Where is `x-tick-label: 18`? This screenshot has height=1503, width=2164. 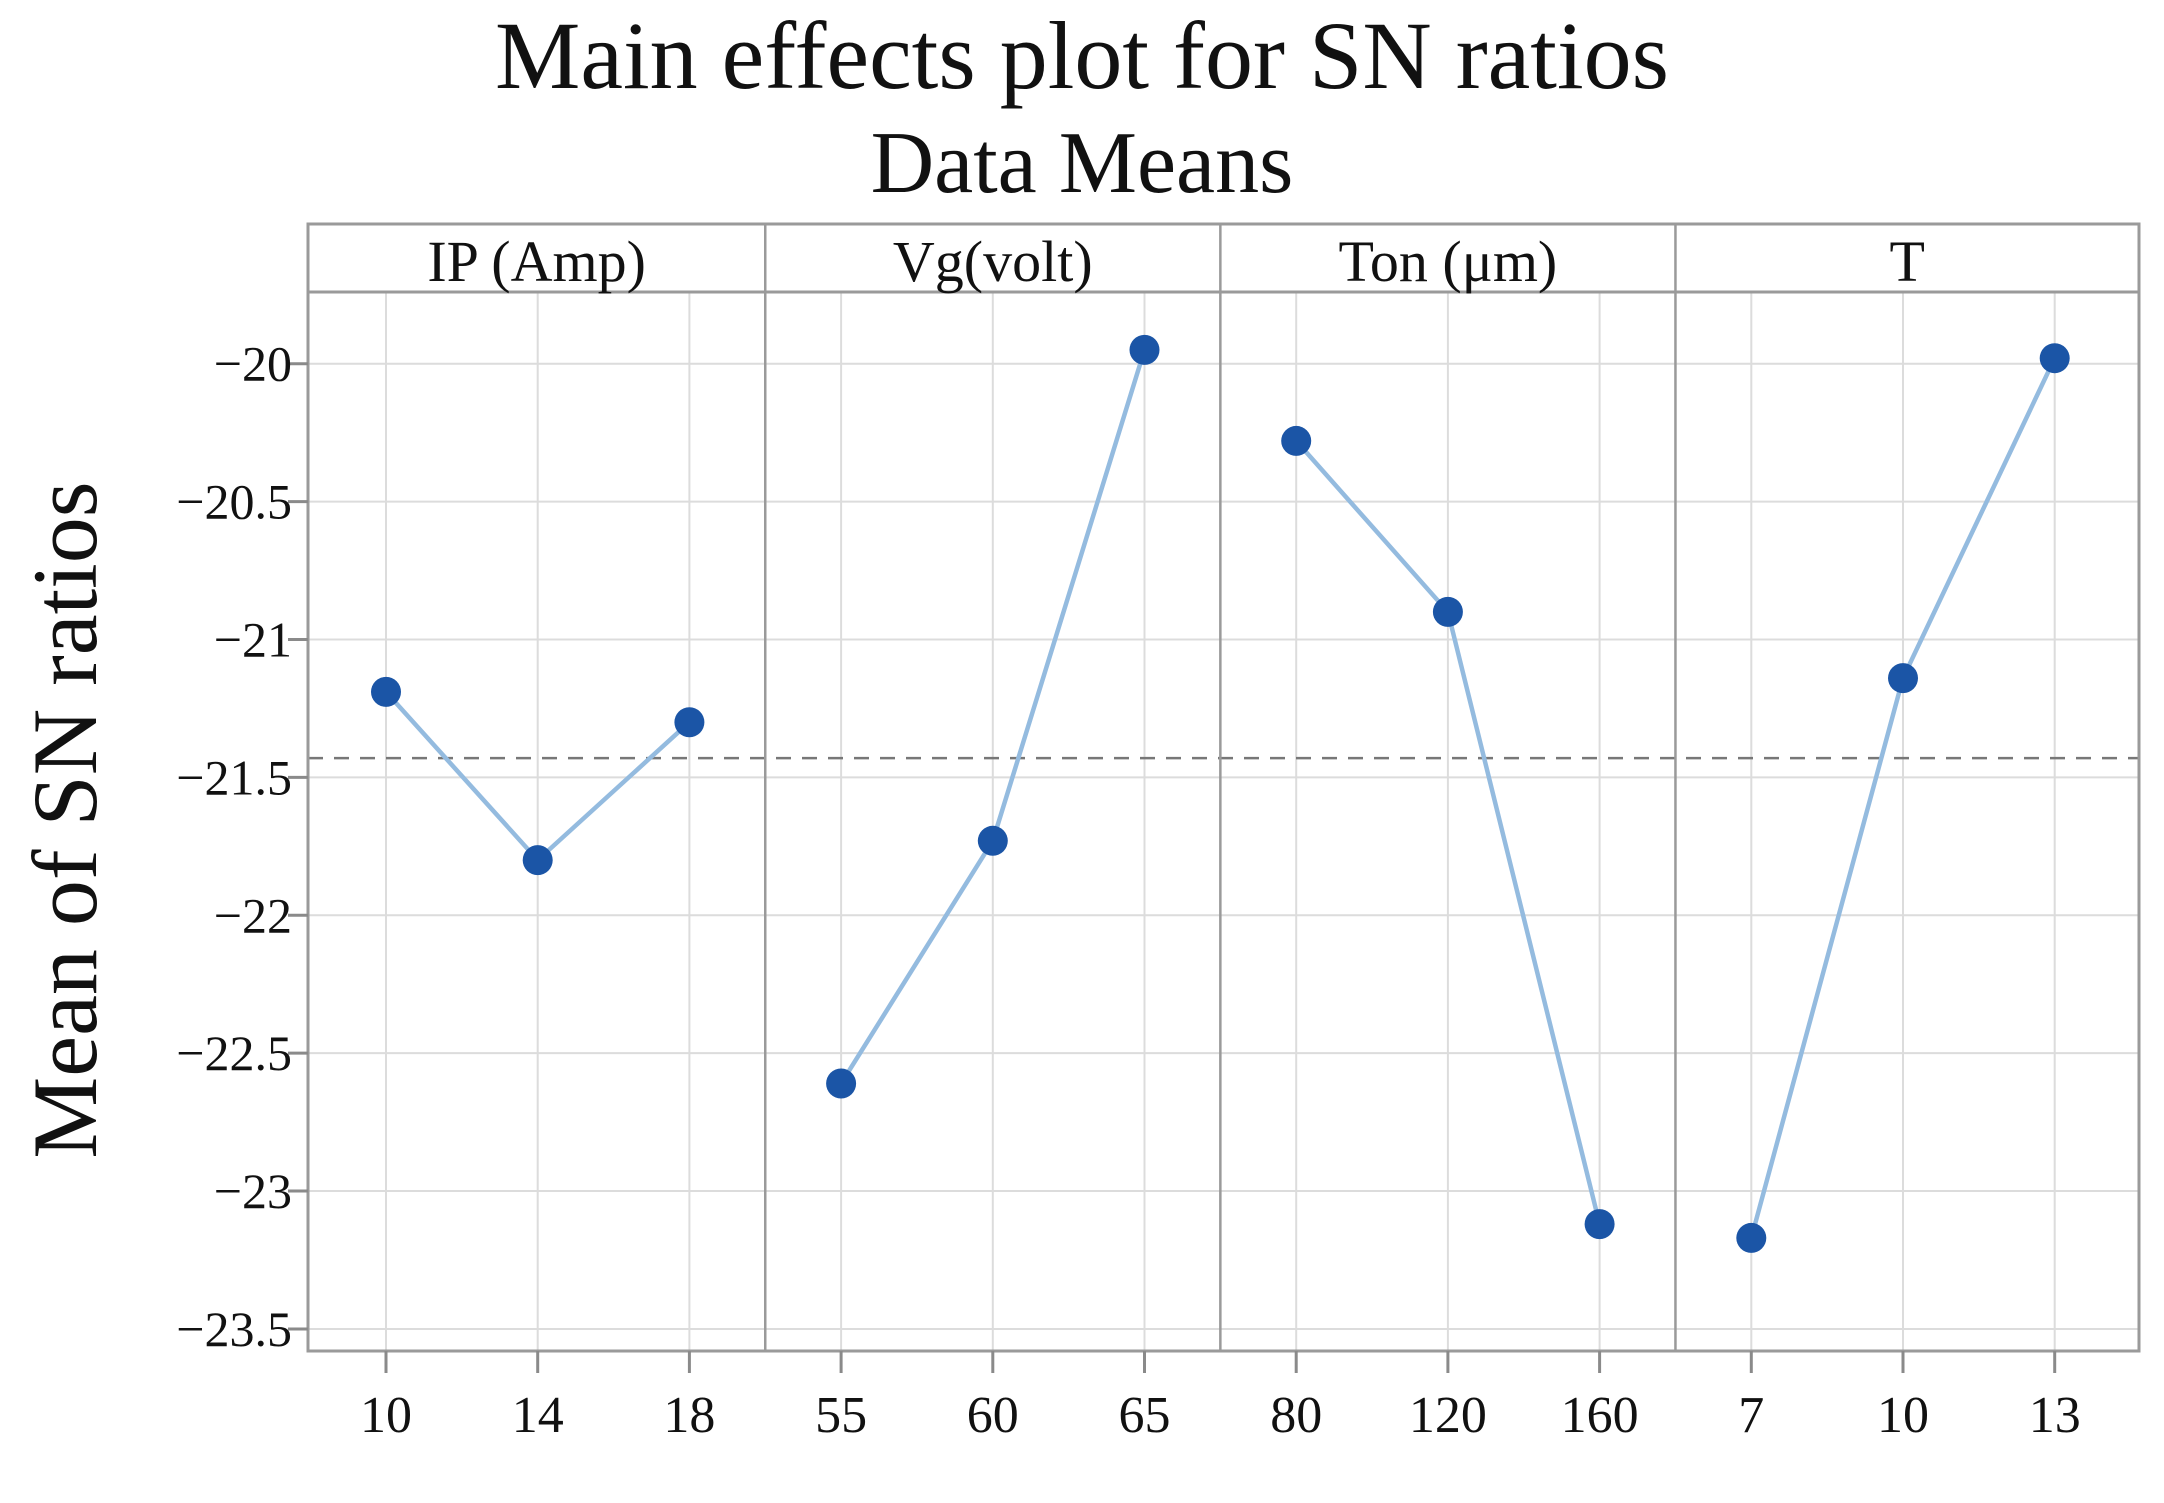
x-tick-label: 18 is located at coordinates (689, 1415).